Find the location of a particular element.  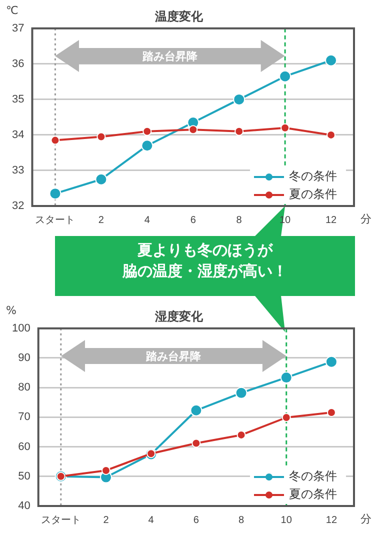

y-tick-label: 60 is located at coordinates (24, 446).